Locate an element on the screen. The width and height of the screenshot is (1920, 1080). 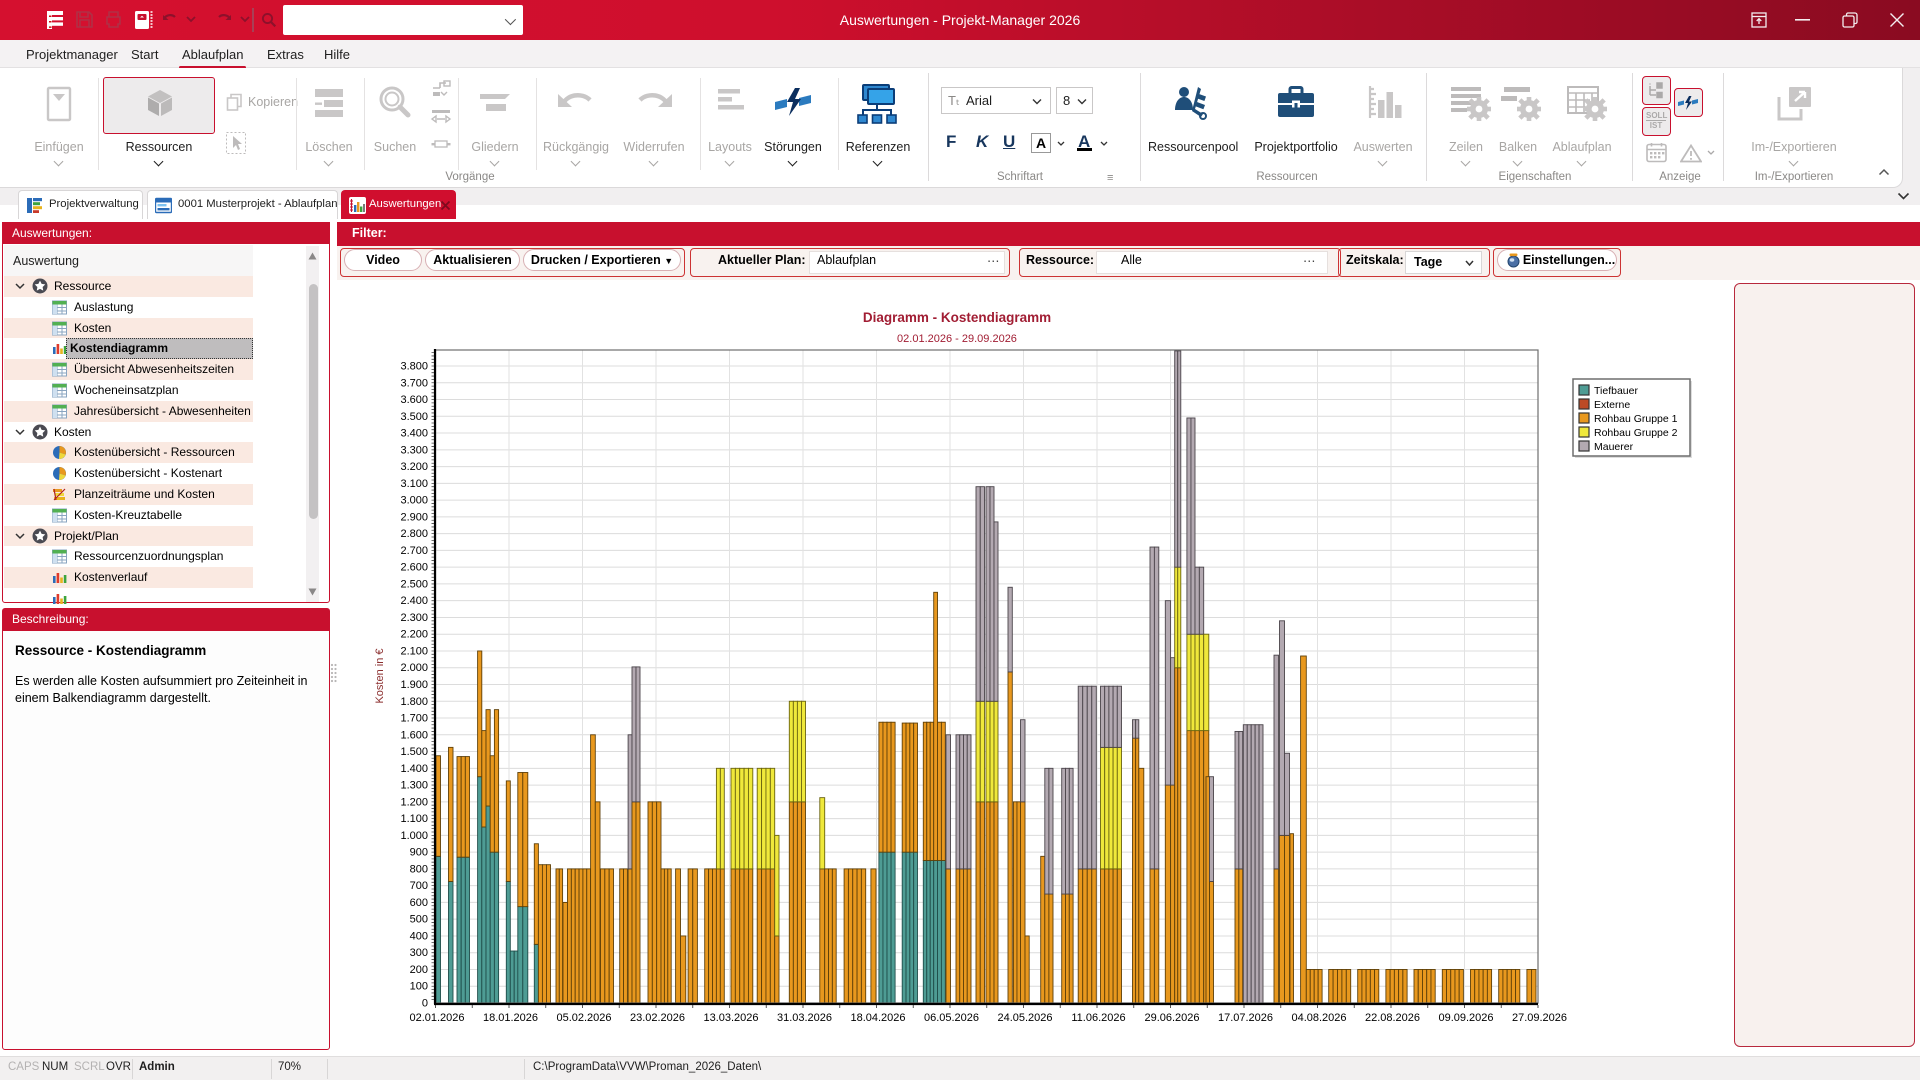
svg-text: 1.400 is located at coordinates (414, 769).